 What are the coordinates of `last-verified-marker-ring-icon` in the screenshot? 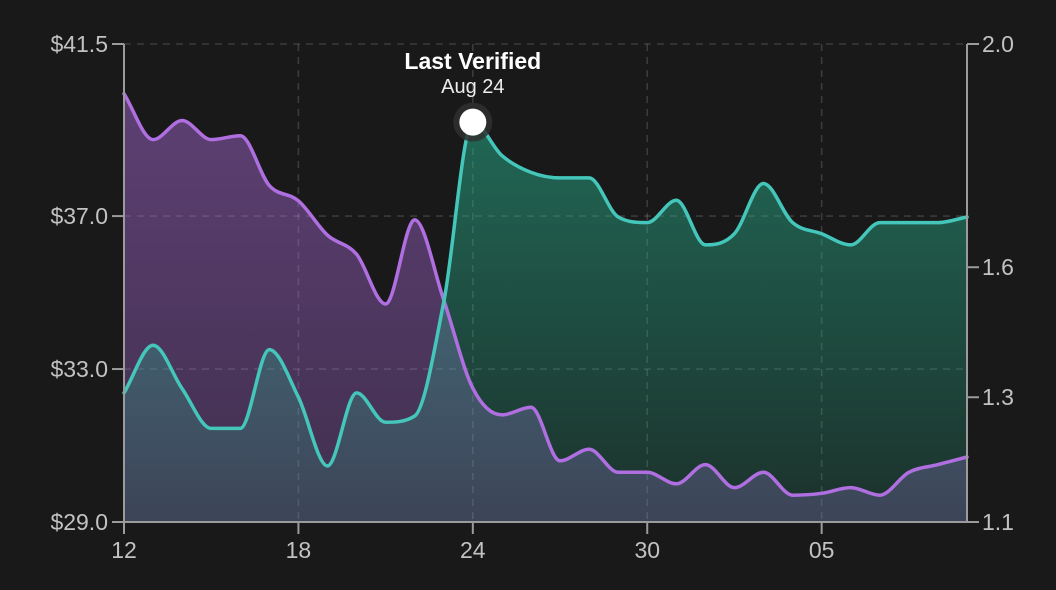 It's located at (473, 122).